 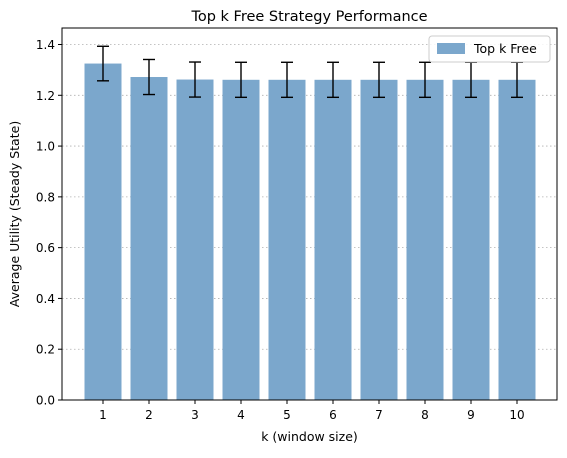 I want to click on y-tick-label: 0.4, so click(x=45, y=299).